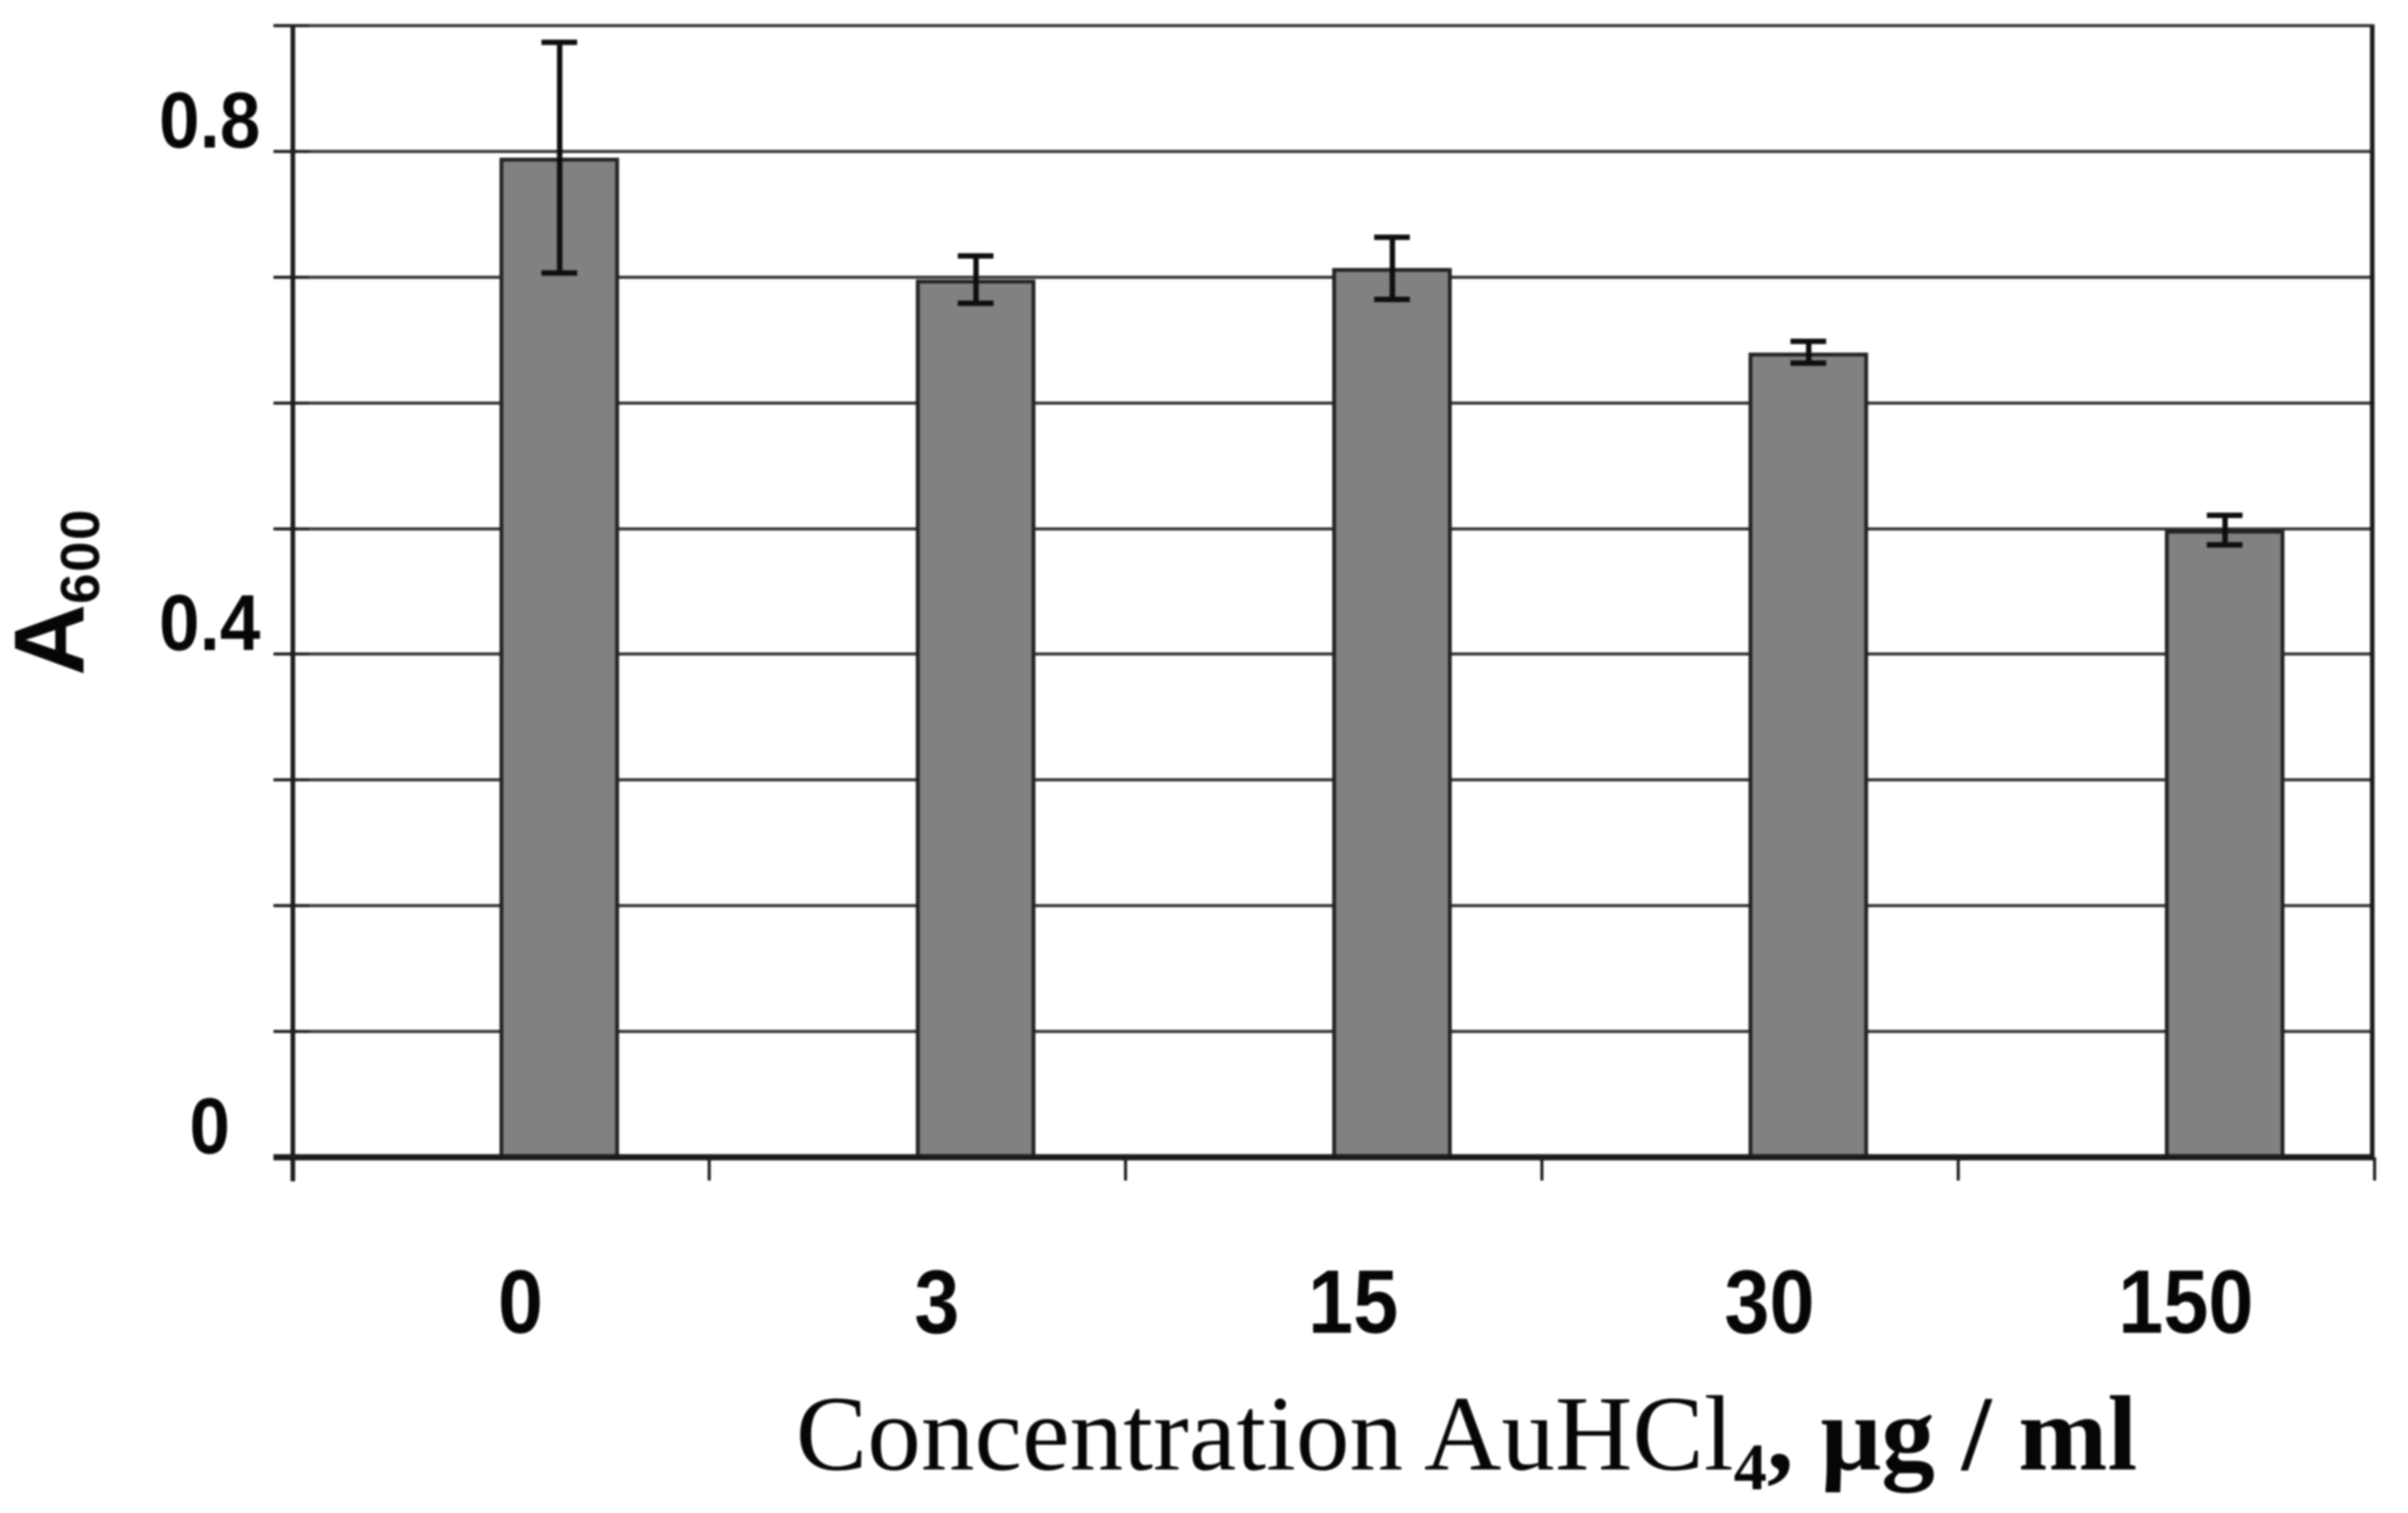 This screenshot has height=1513, width=2408. Describe the element at coordinates (1353, 1301) in the screenshot. I see `x-tick-label: 15` at that location.